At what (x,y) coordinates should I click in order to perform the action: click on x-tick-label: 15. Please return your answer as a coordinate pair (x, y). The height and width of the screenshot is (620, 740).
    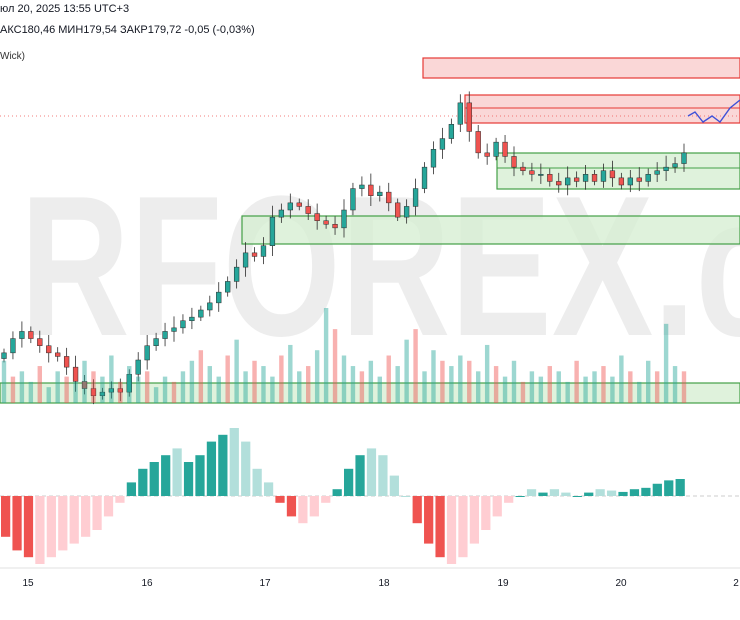
    Looking at the image, I should click on (28, 583).